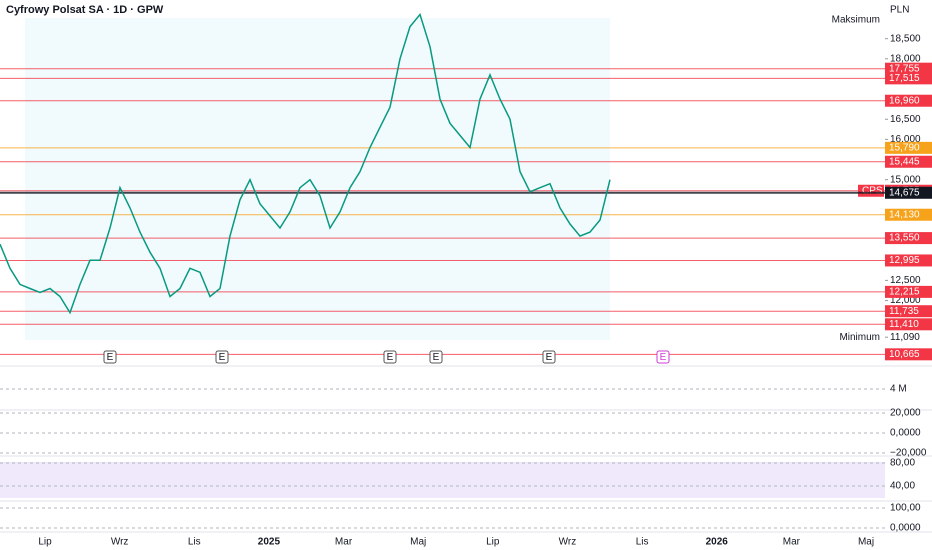 Image resolution: width=932 pixels, height=550 pixels. Describe the element at coordinates (904, 68) in the screenshot. I see `level-label: 17,755` at that location.